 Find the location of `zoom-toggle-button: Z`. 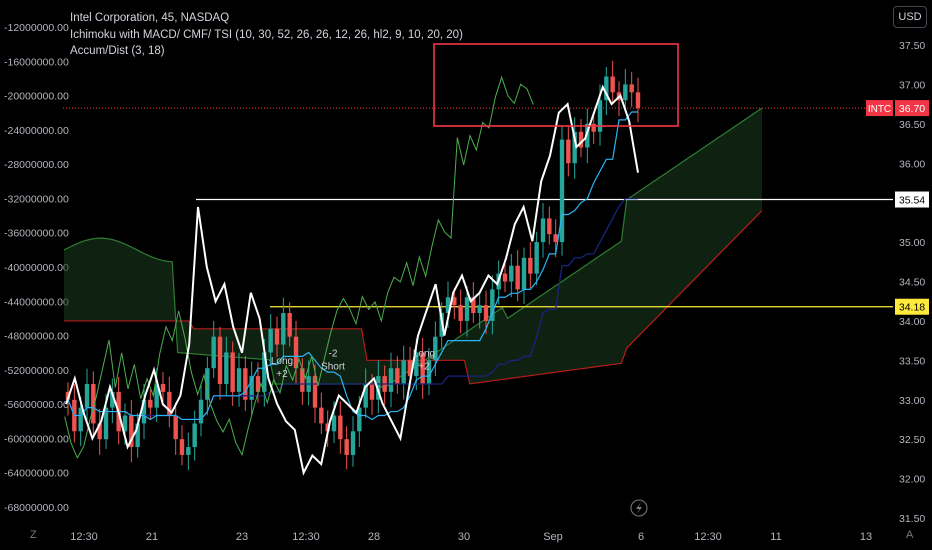

zoom-toggle-button: Z is located at coordinates (33, 535).